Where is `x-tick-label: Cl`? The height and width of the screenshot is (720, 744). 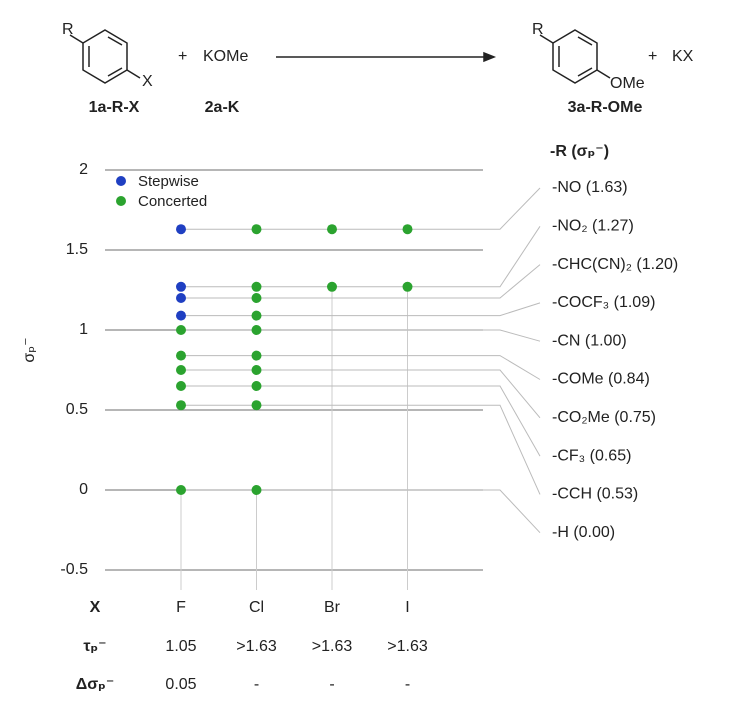 x-tick-label: Cl is located at coordinates (256, 607).